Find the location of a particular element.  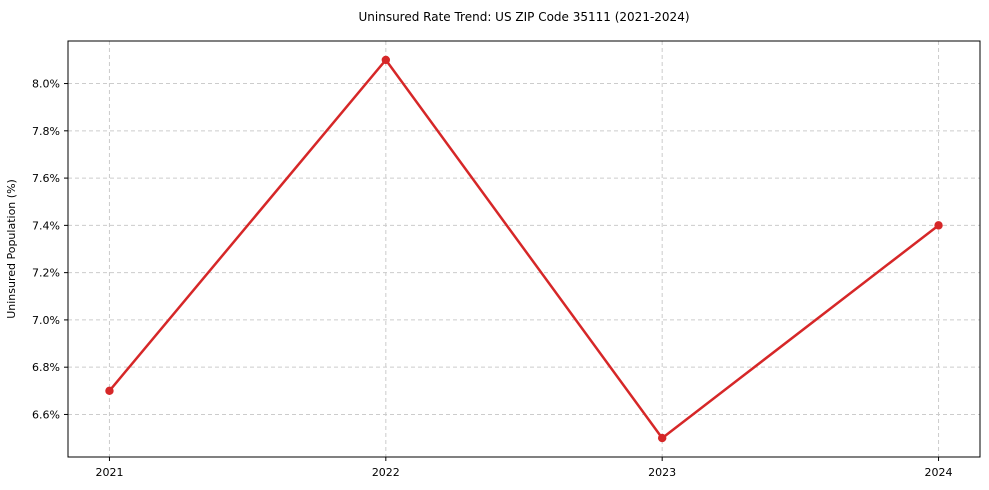

y-tick-label: 7.2% is located at coordinates (46, 273).